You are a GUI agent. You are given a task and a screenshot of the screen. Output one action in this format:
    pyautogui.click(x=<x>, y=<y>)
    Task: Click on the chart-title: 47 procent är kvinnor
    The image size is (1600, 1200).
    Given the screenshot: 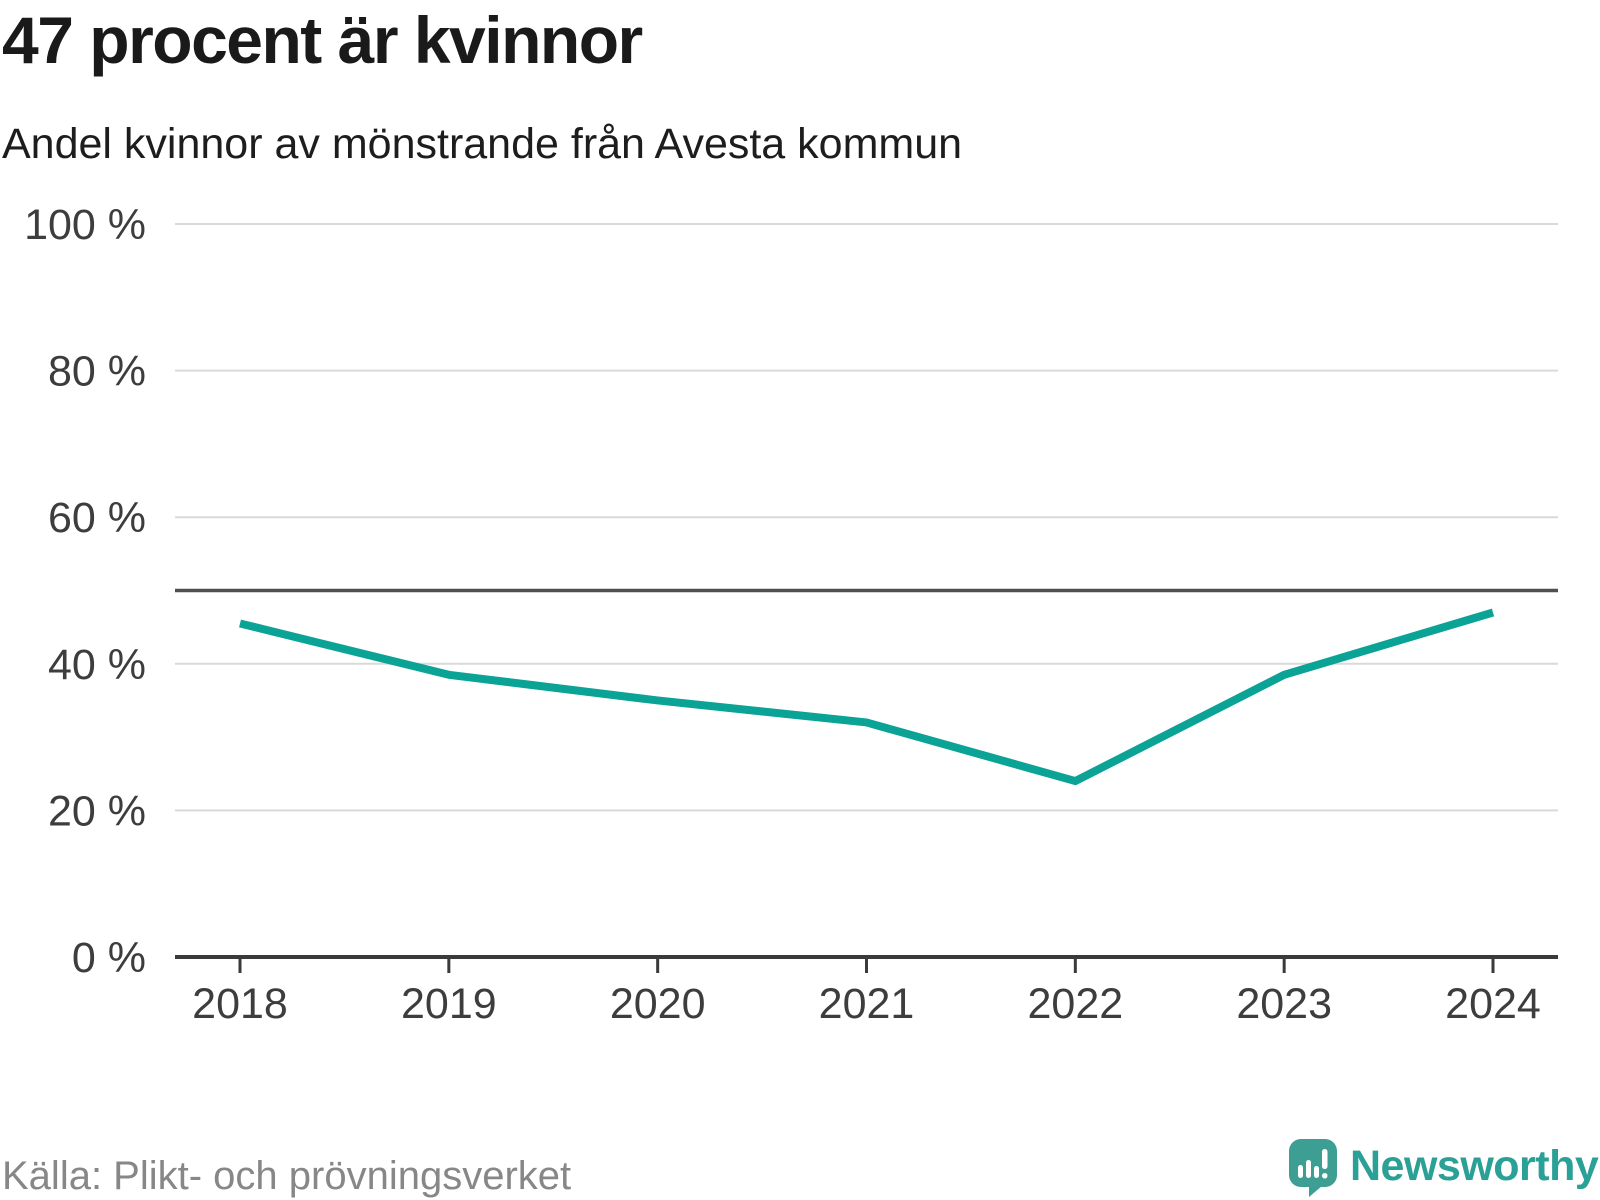 What is the action you would take?
    pyautogui.click(x=322, y=40)
    